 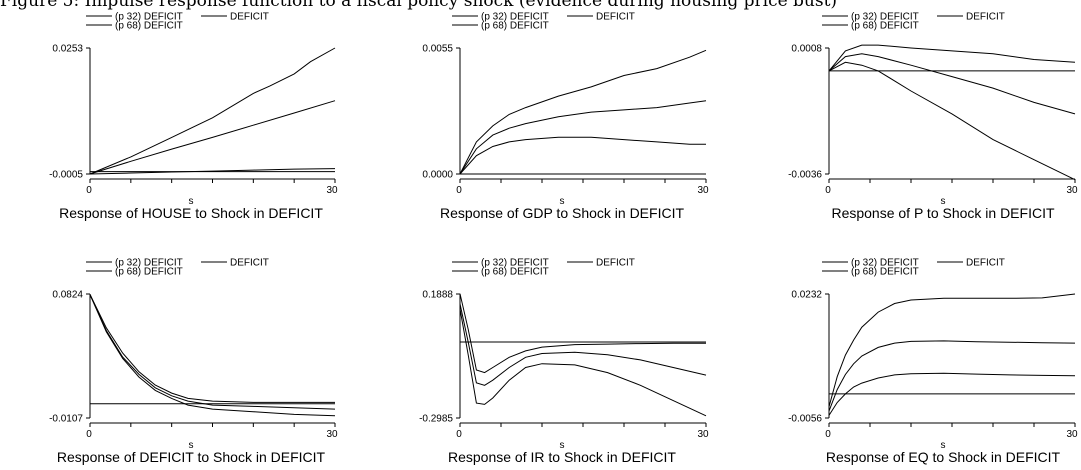 What do you see at coordinates (66, 175) in the screenshot?
I see `y-tick-label: -0.0005` at bounding box center [66, 175].